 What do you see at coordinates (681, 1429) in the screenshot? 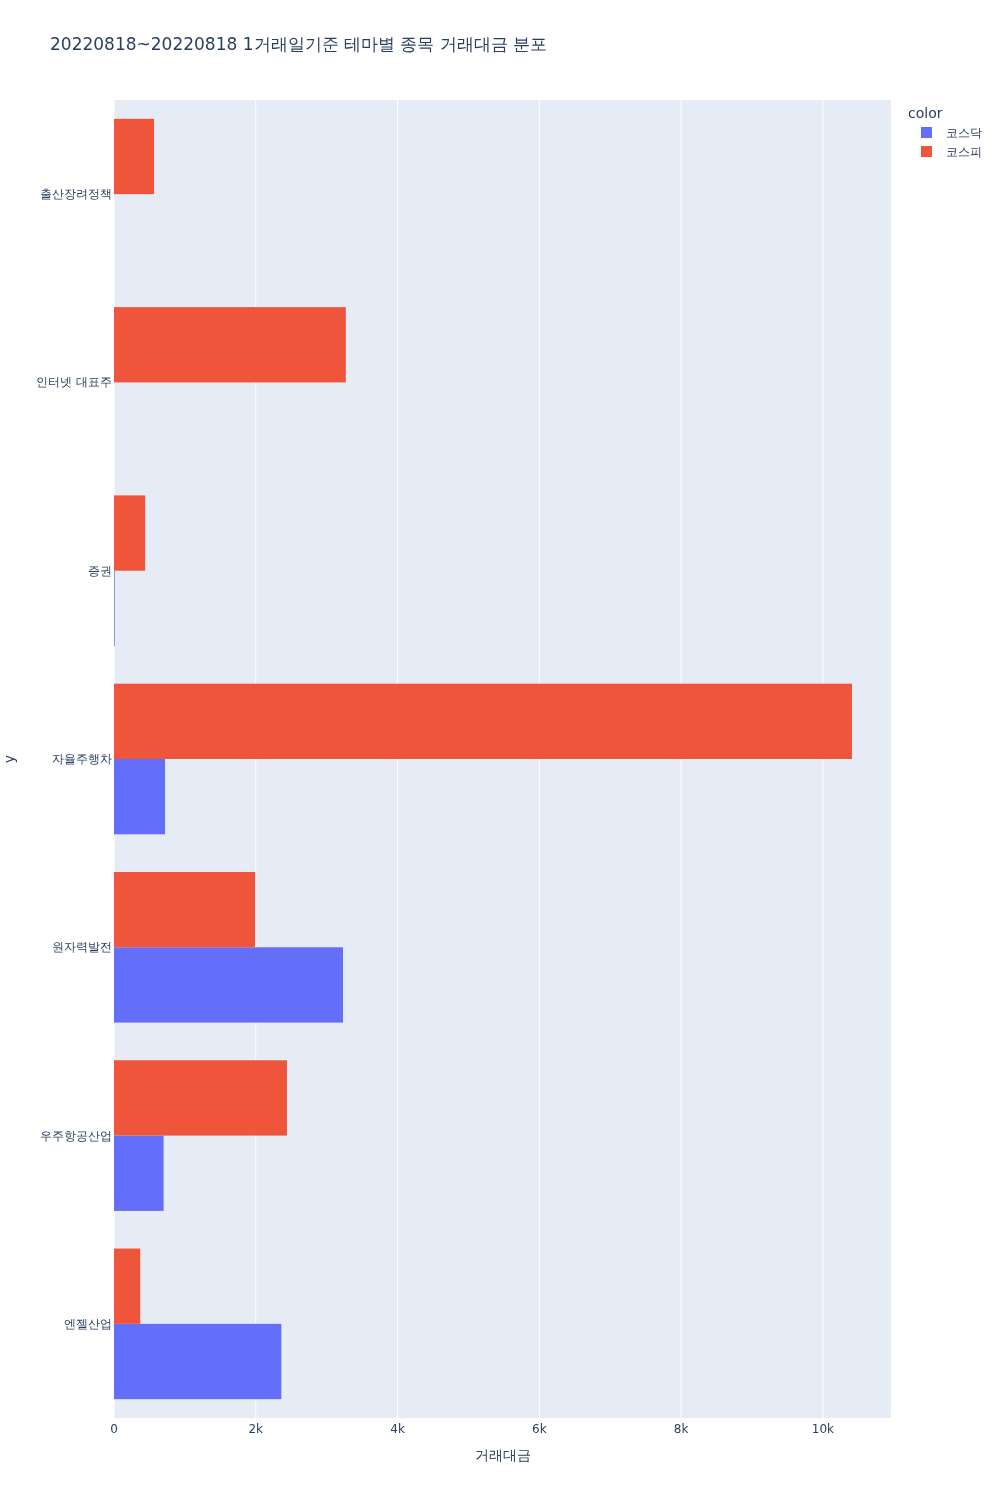
I see `x-tick-label: 8k` at bounding box center [681, 1429].